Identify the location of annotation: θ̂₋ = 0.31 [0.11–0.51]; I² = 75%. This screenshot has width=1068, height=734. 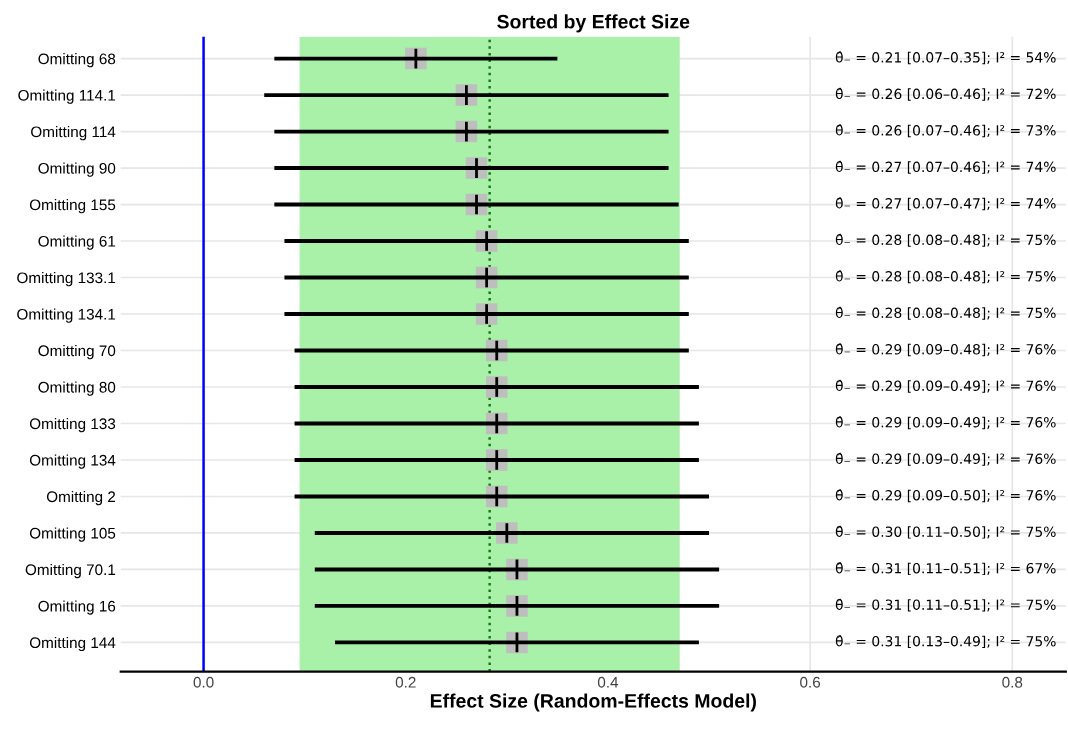
(945, 605).